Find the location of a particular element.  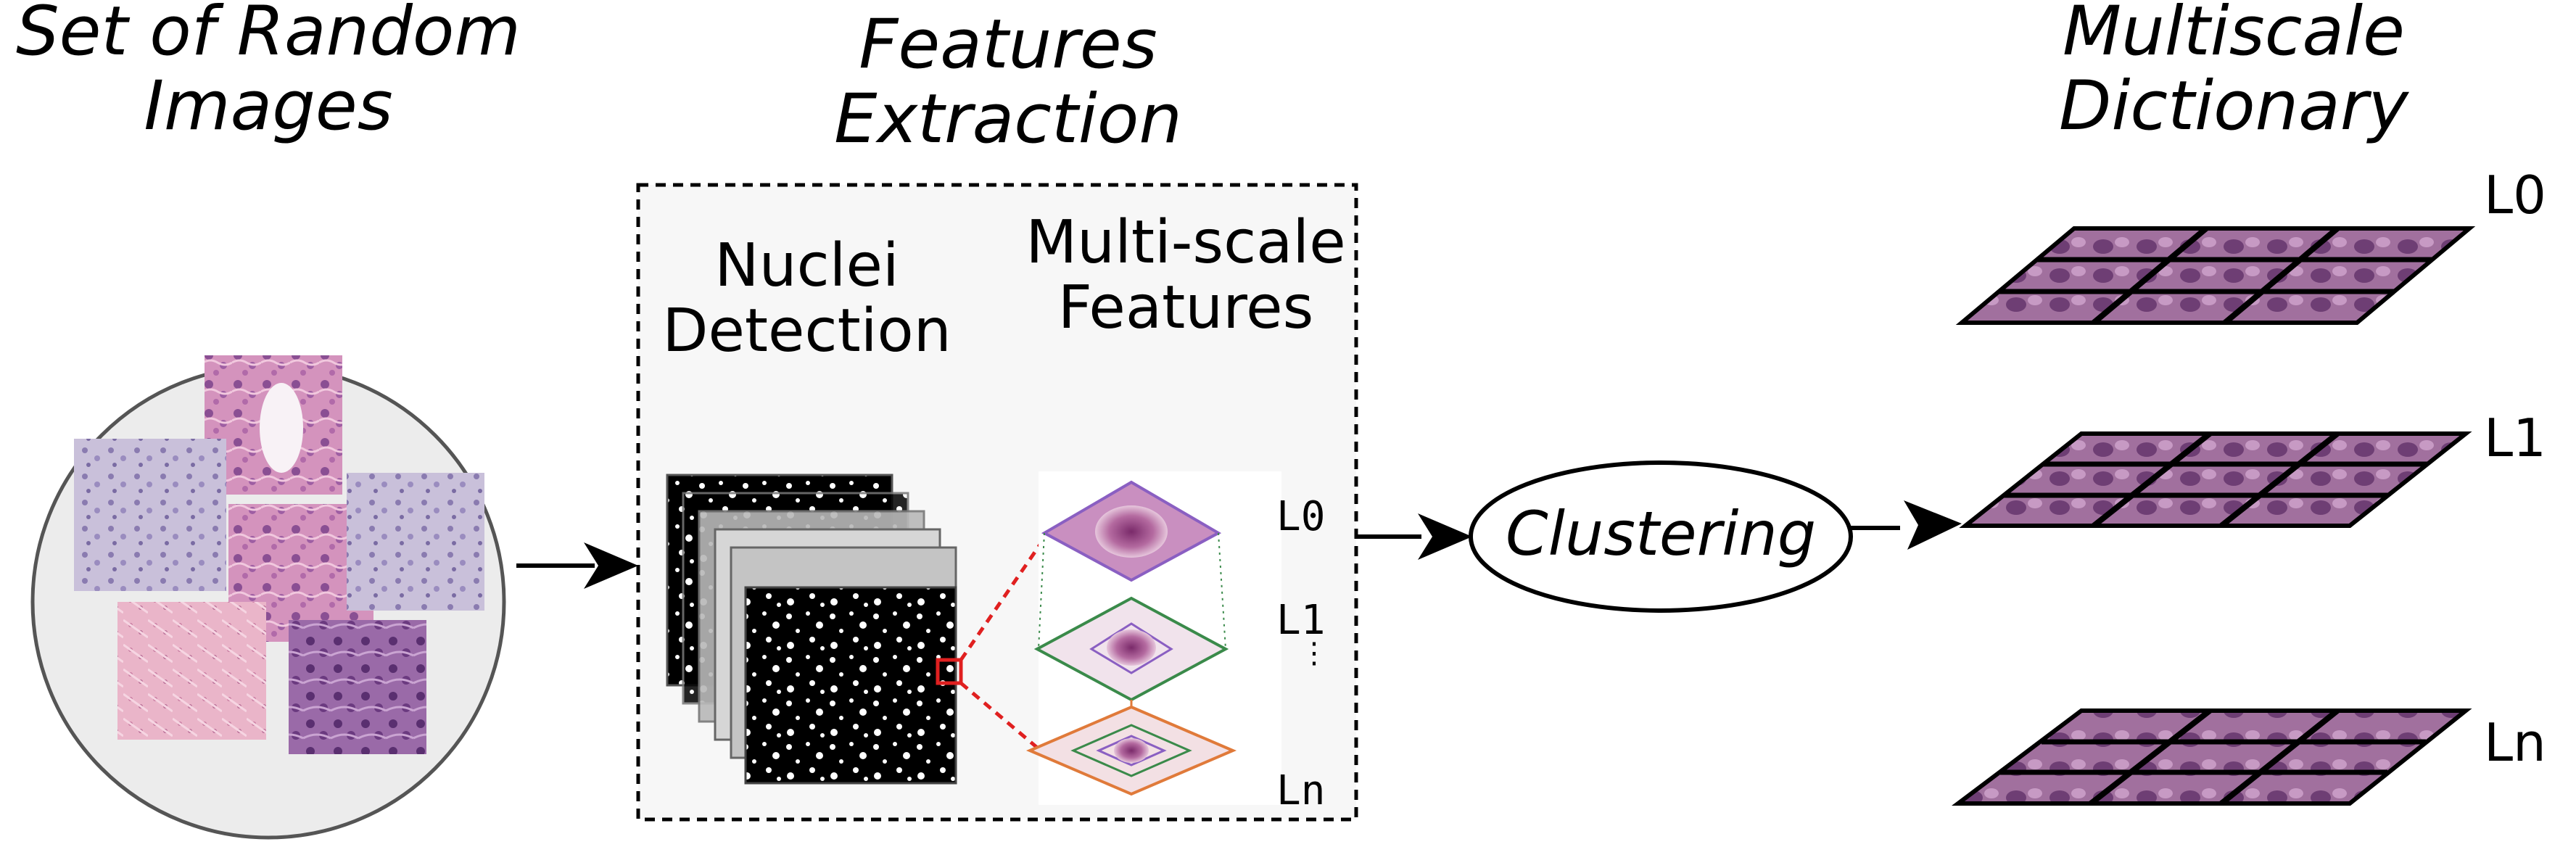

zoom-line-bottom is located at coordinates (1000, 717).